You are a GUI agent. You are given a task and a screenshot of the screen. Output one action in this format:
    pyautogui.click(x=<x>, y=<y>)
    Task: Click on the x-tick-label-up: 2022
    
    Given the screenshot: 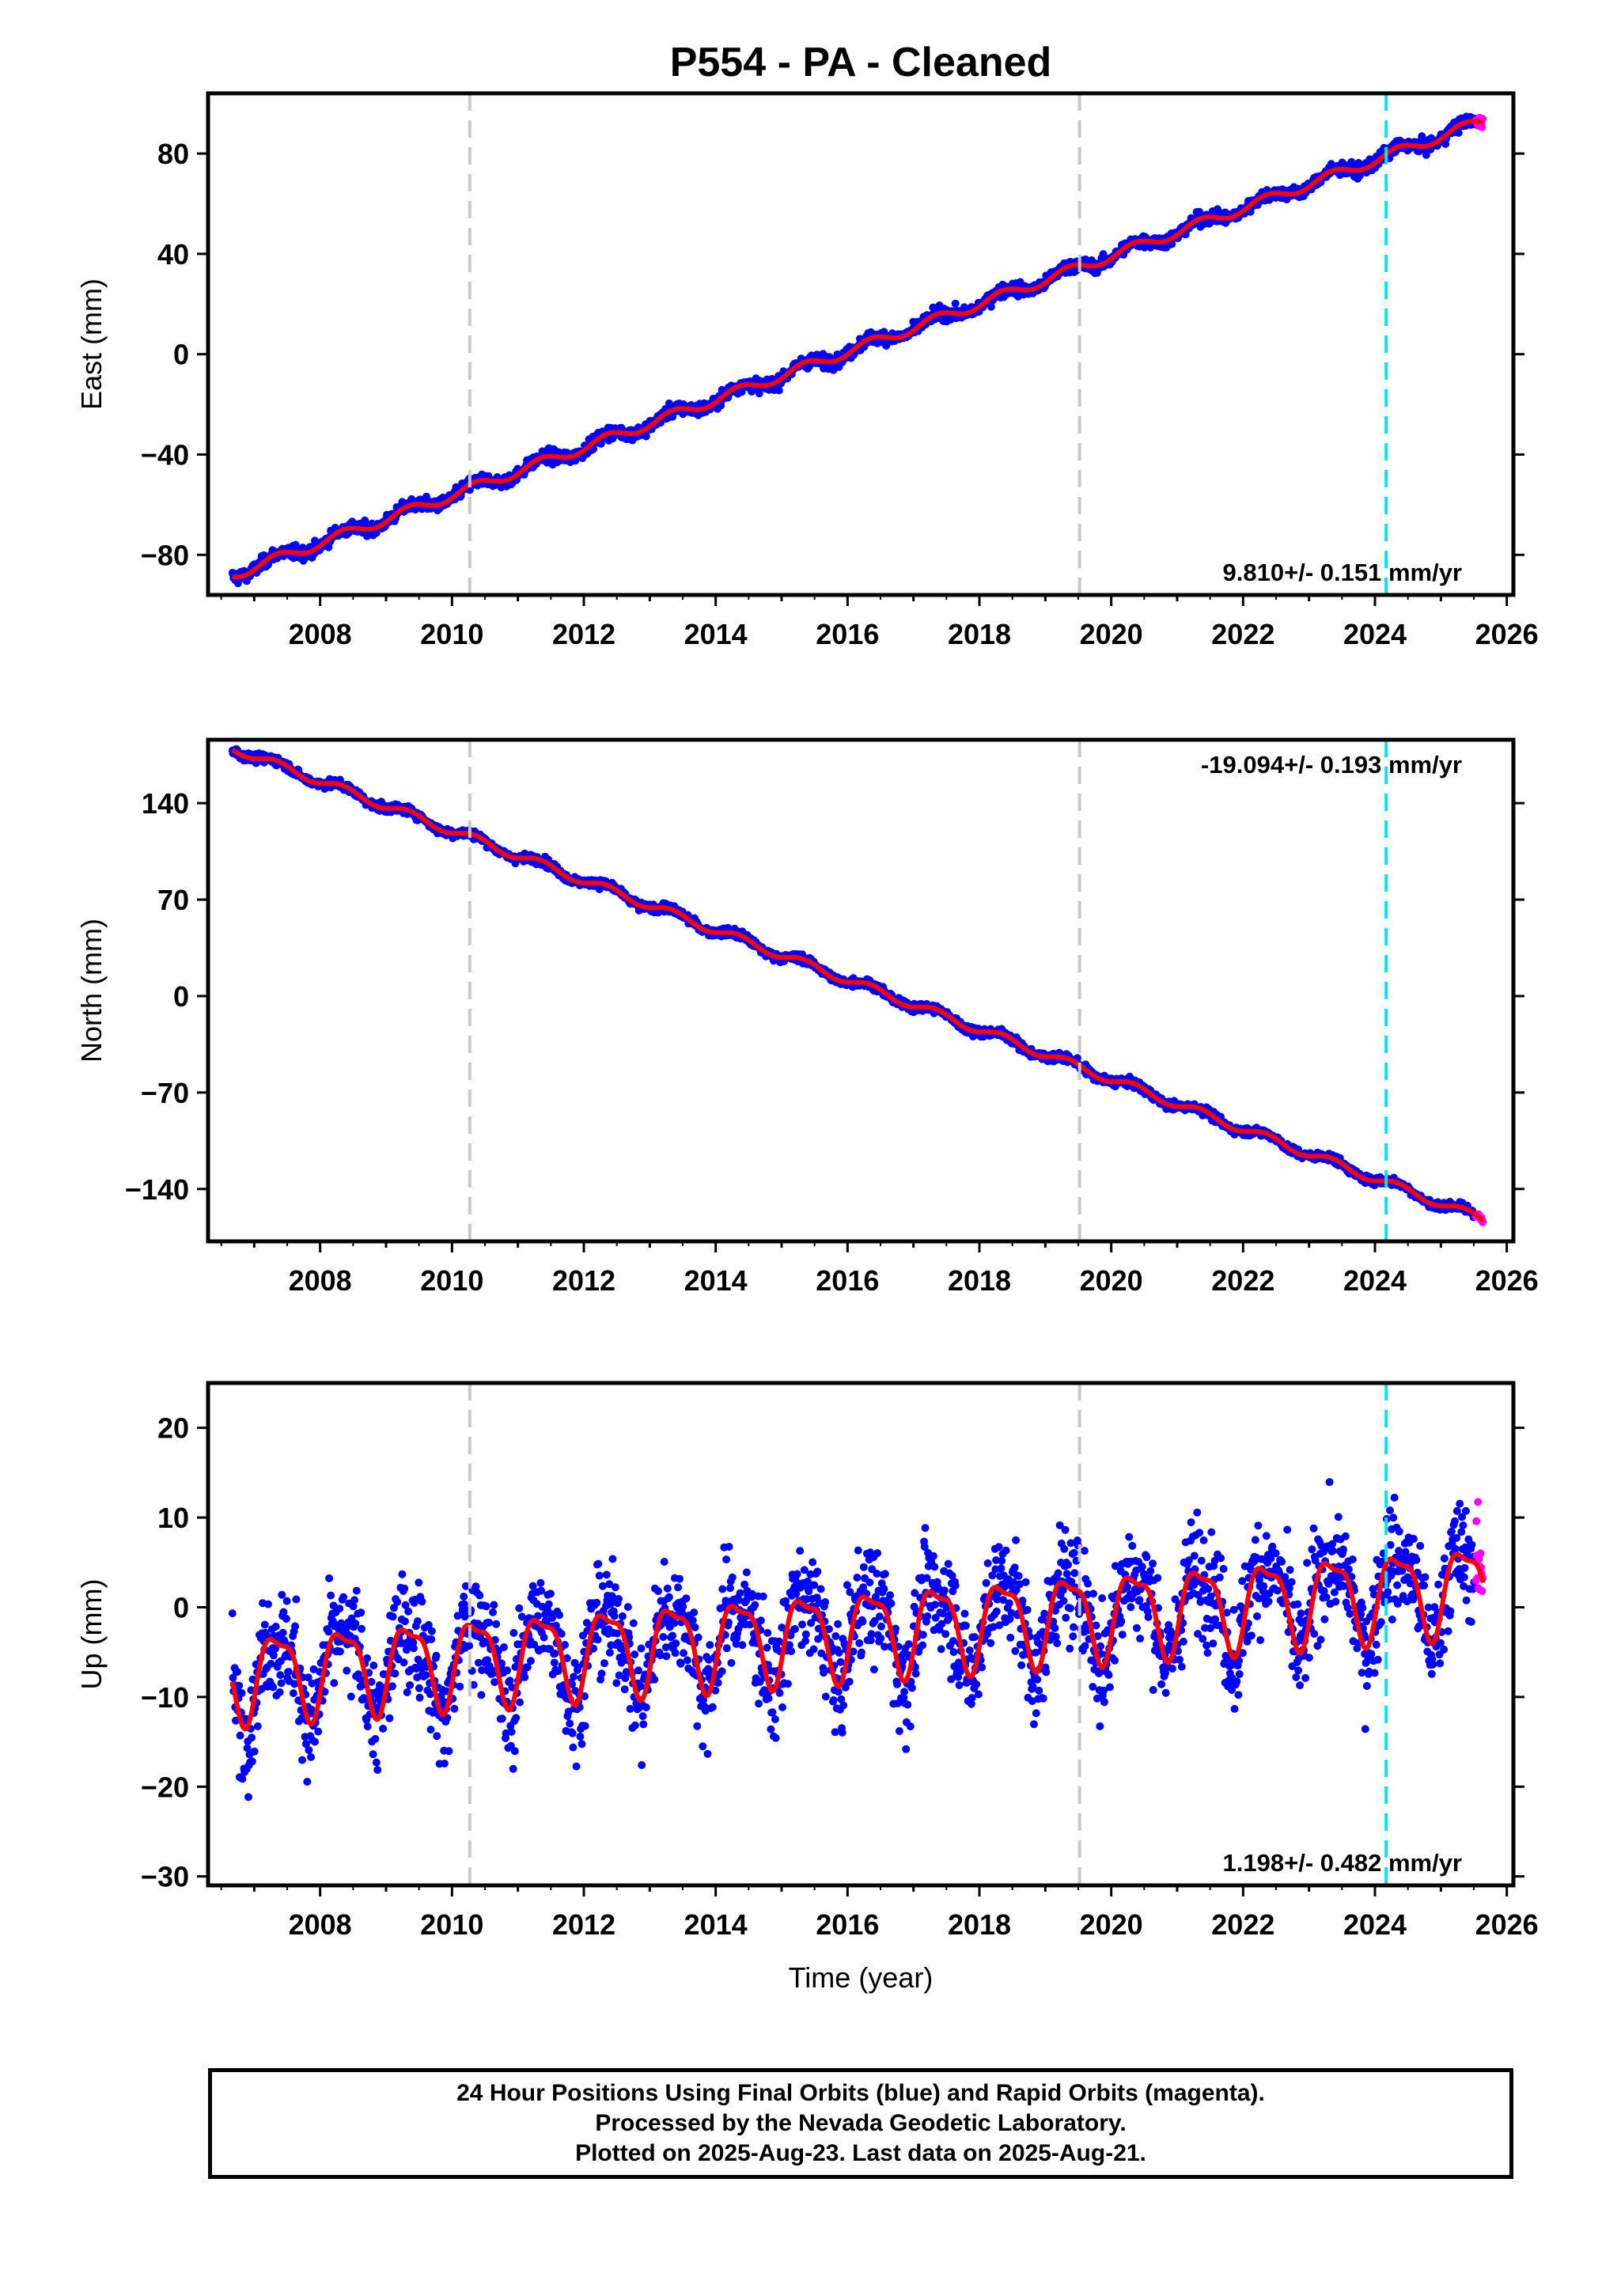 What is the action you would take?
    pyautogui.click(x=1242, y=1925)
    